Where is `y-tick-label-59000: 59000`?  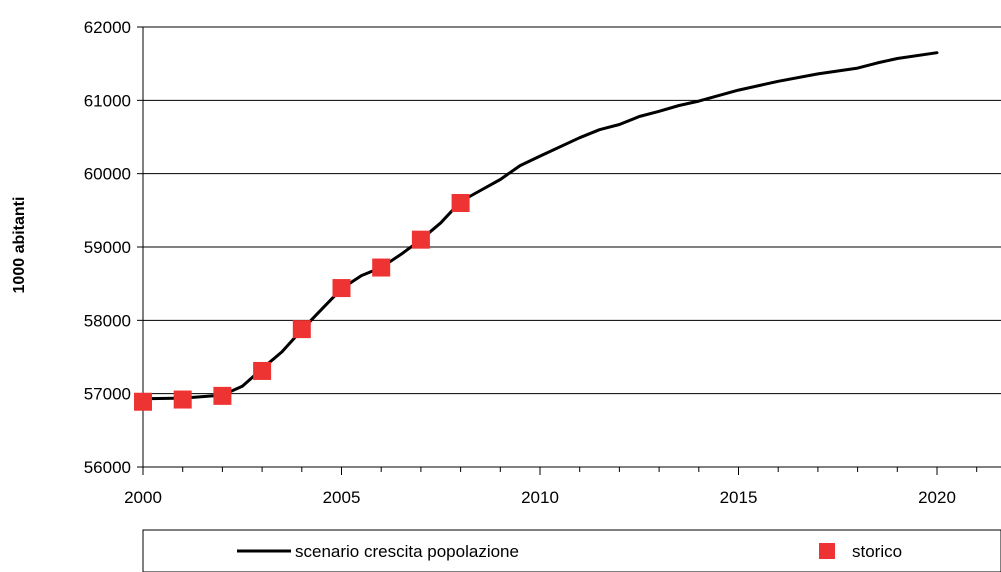
y-tick-label-59000: 59000 is located at coordinates (107, 247).